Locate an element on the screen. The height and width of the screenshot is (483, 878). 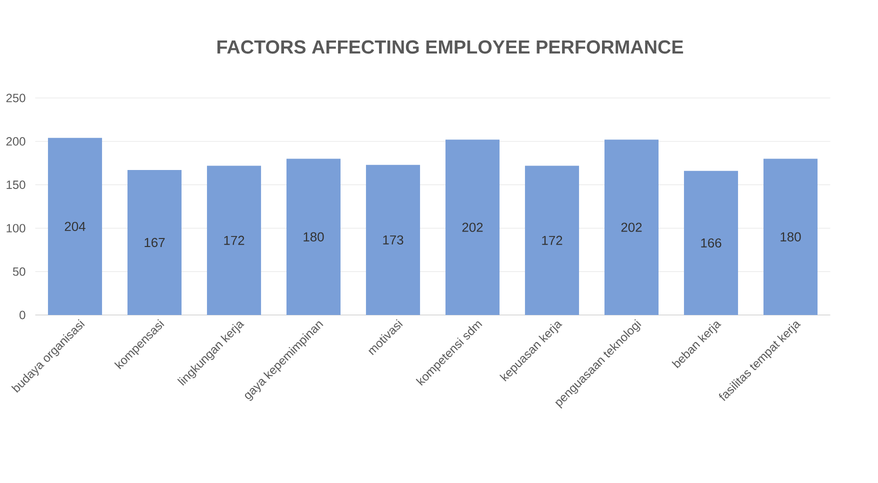
data-label: 167 is located at coordinates (154, 243).